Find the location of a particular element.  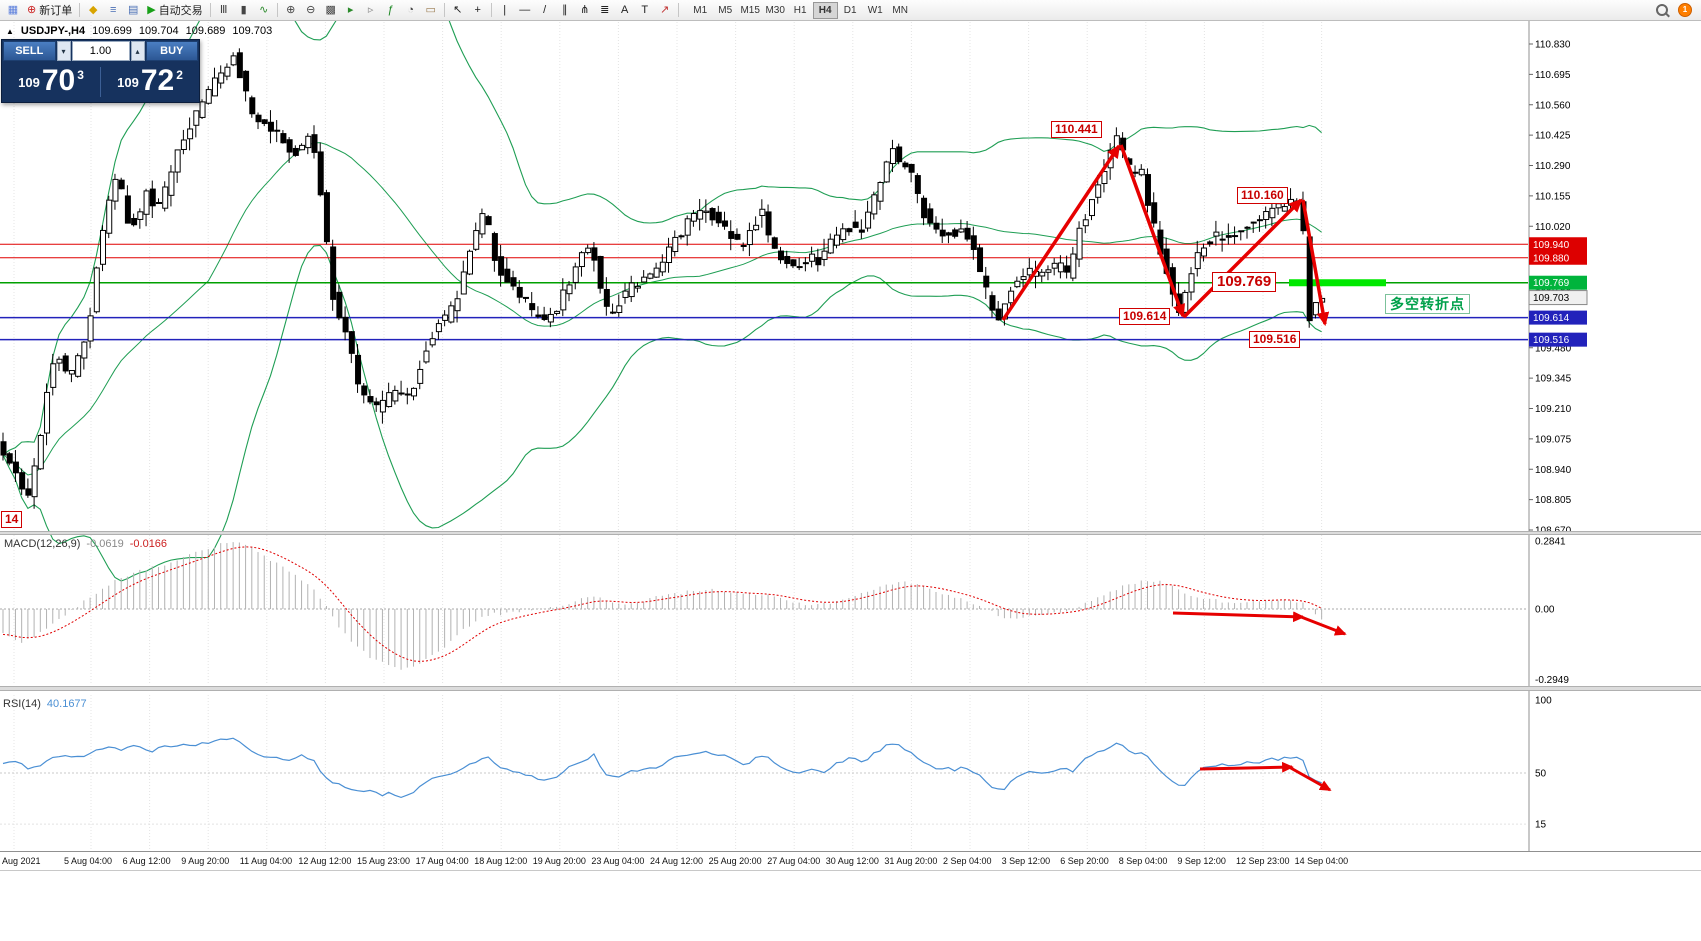

svg-text: 110.020 is located at coordinates (1553, 227).